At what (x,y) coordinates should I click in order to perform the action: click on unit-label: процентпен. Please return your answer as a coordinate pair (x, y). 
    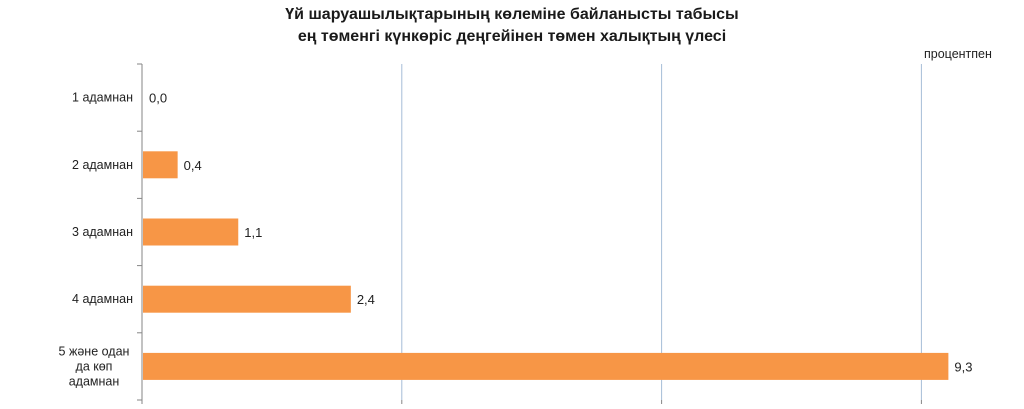
    Looking at the image, I should click on (958, 54).